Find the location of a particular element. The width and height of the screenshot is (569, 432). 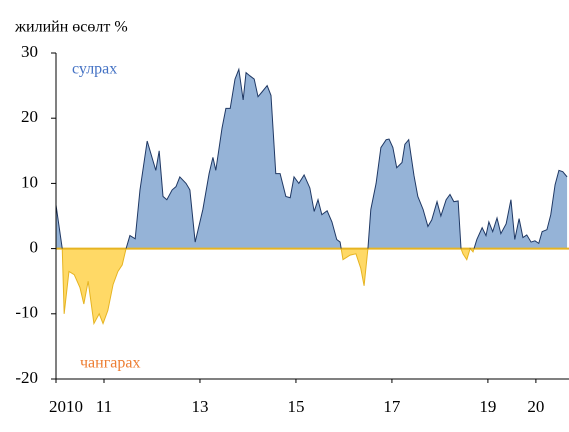

x-tick-label: 11 is located at coordinates (104, 406).